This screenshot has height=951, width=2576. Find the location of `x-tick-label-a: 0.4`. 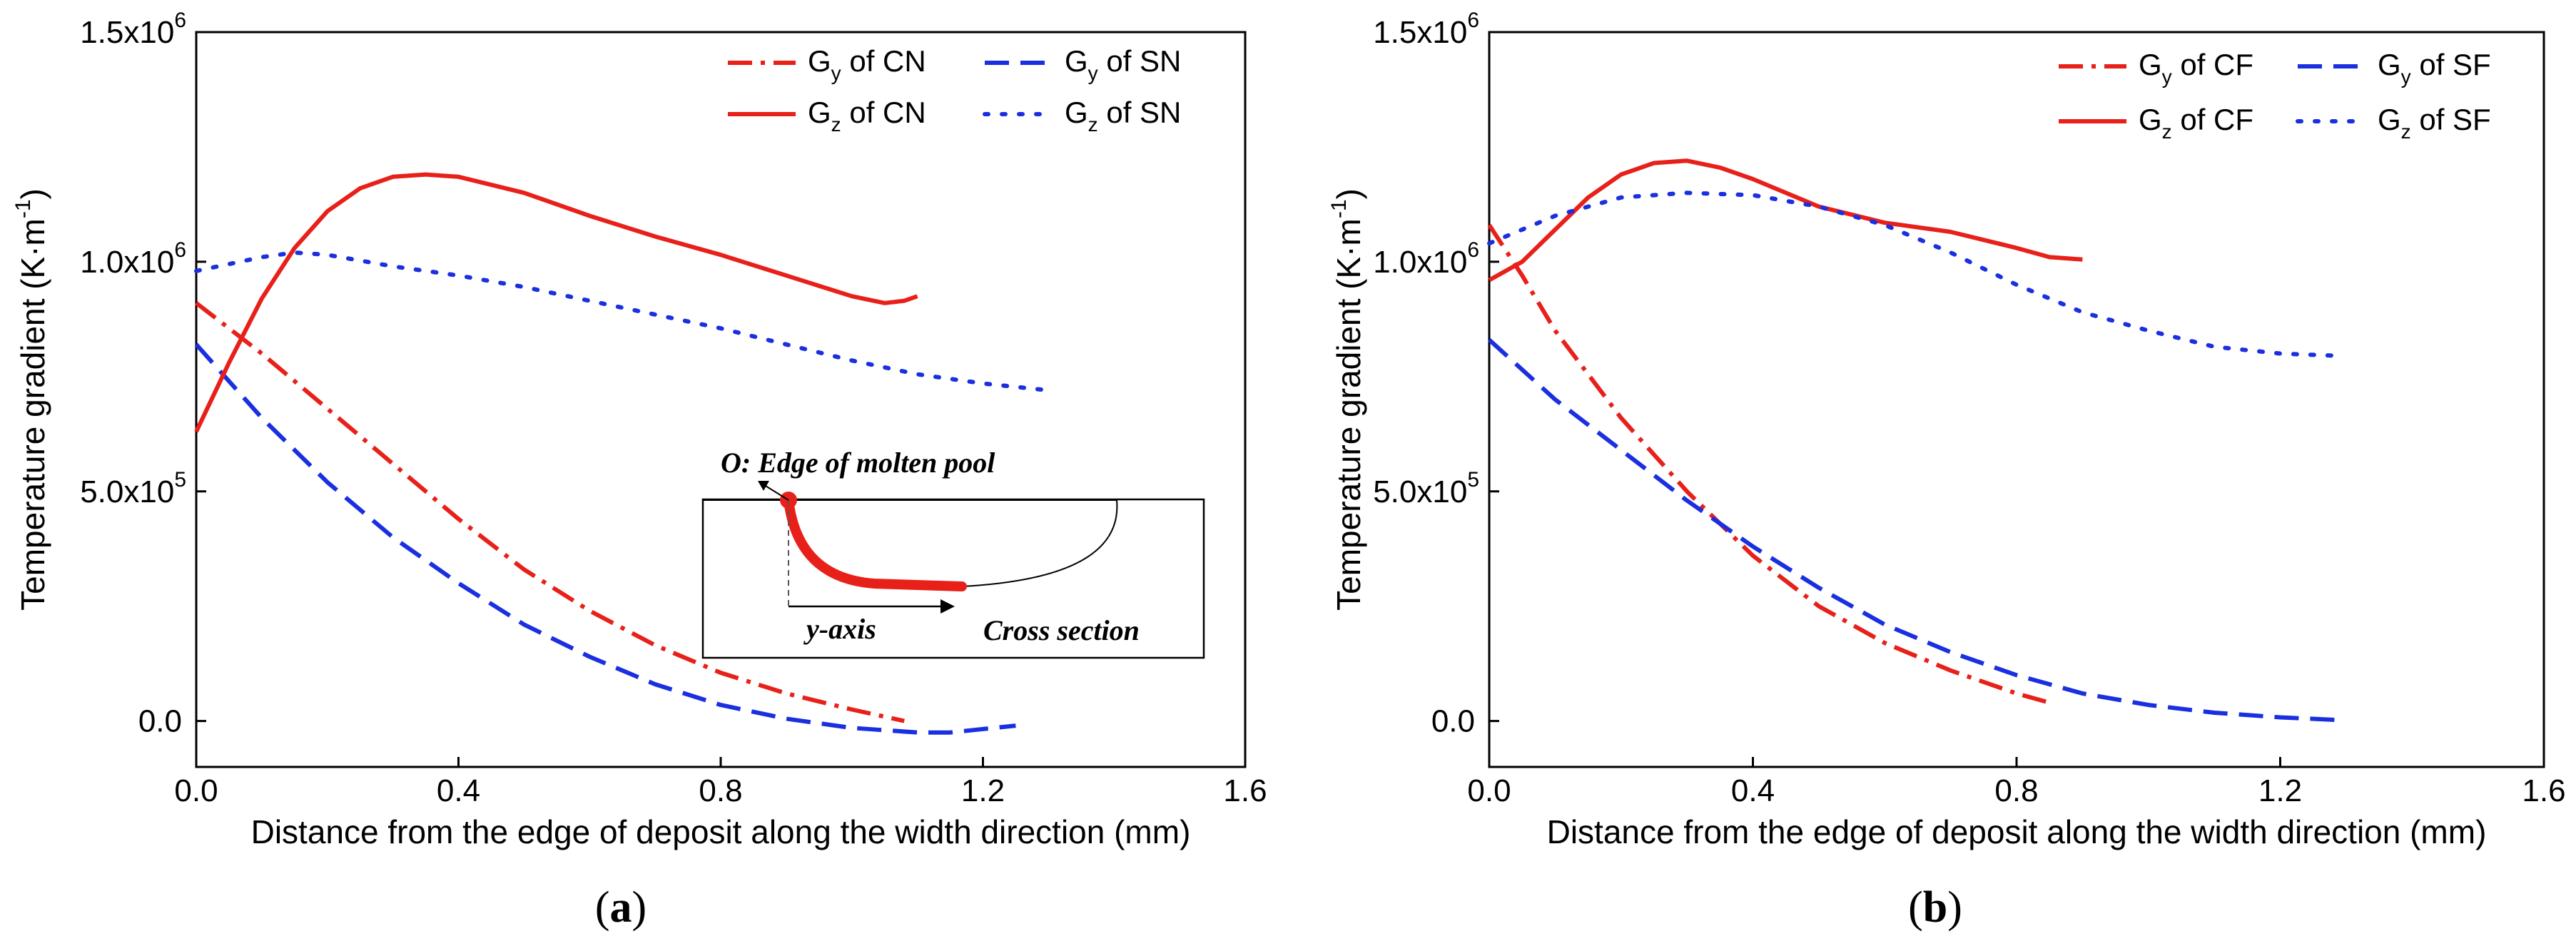

x-tick-label-a: 0.4 is located at coordinates (458, 790).